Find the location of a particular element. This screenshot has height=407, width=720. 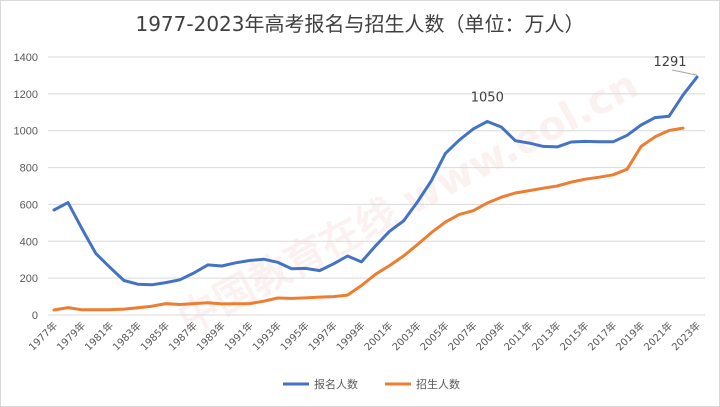

x-tick-label: 2007年 is located at coordinates (462, 336).